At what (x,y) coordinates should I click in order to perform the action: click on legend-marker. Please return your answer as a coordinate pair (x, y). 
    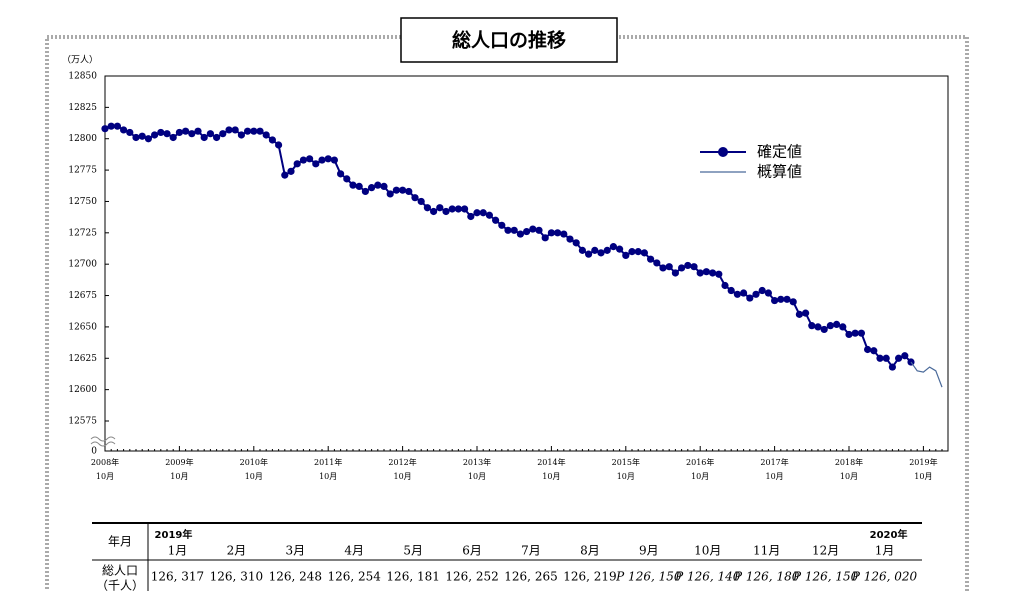
    Looking at the image, I should click on (723, 152).